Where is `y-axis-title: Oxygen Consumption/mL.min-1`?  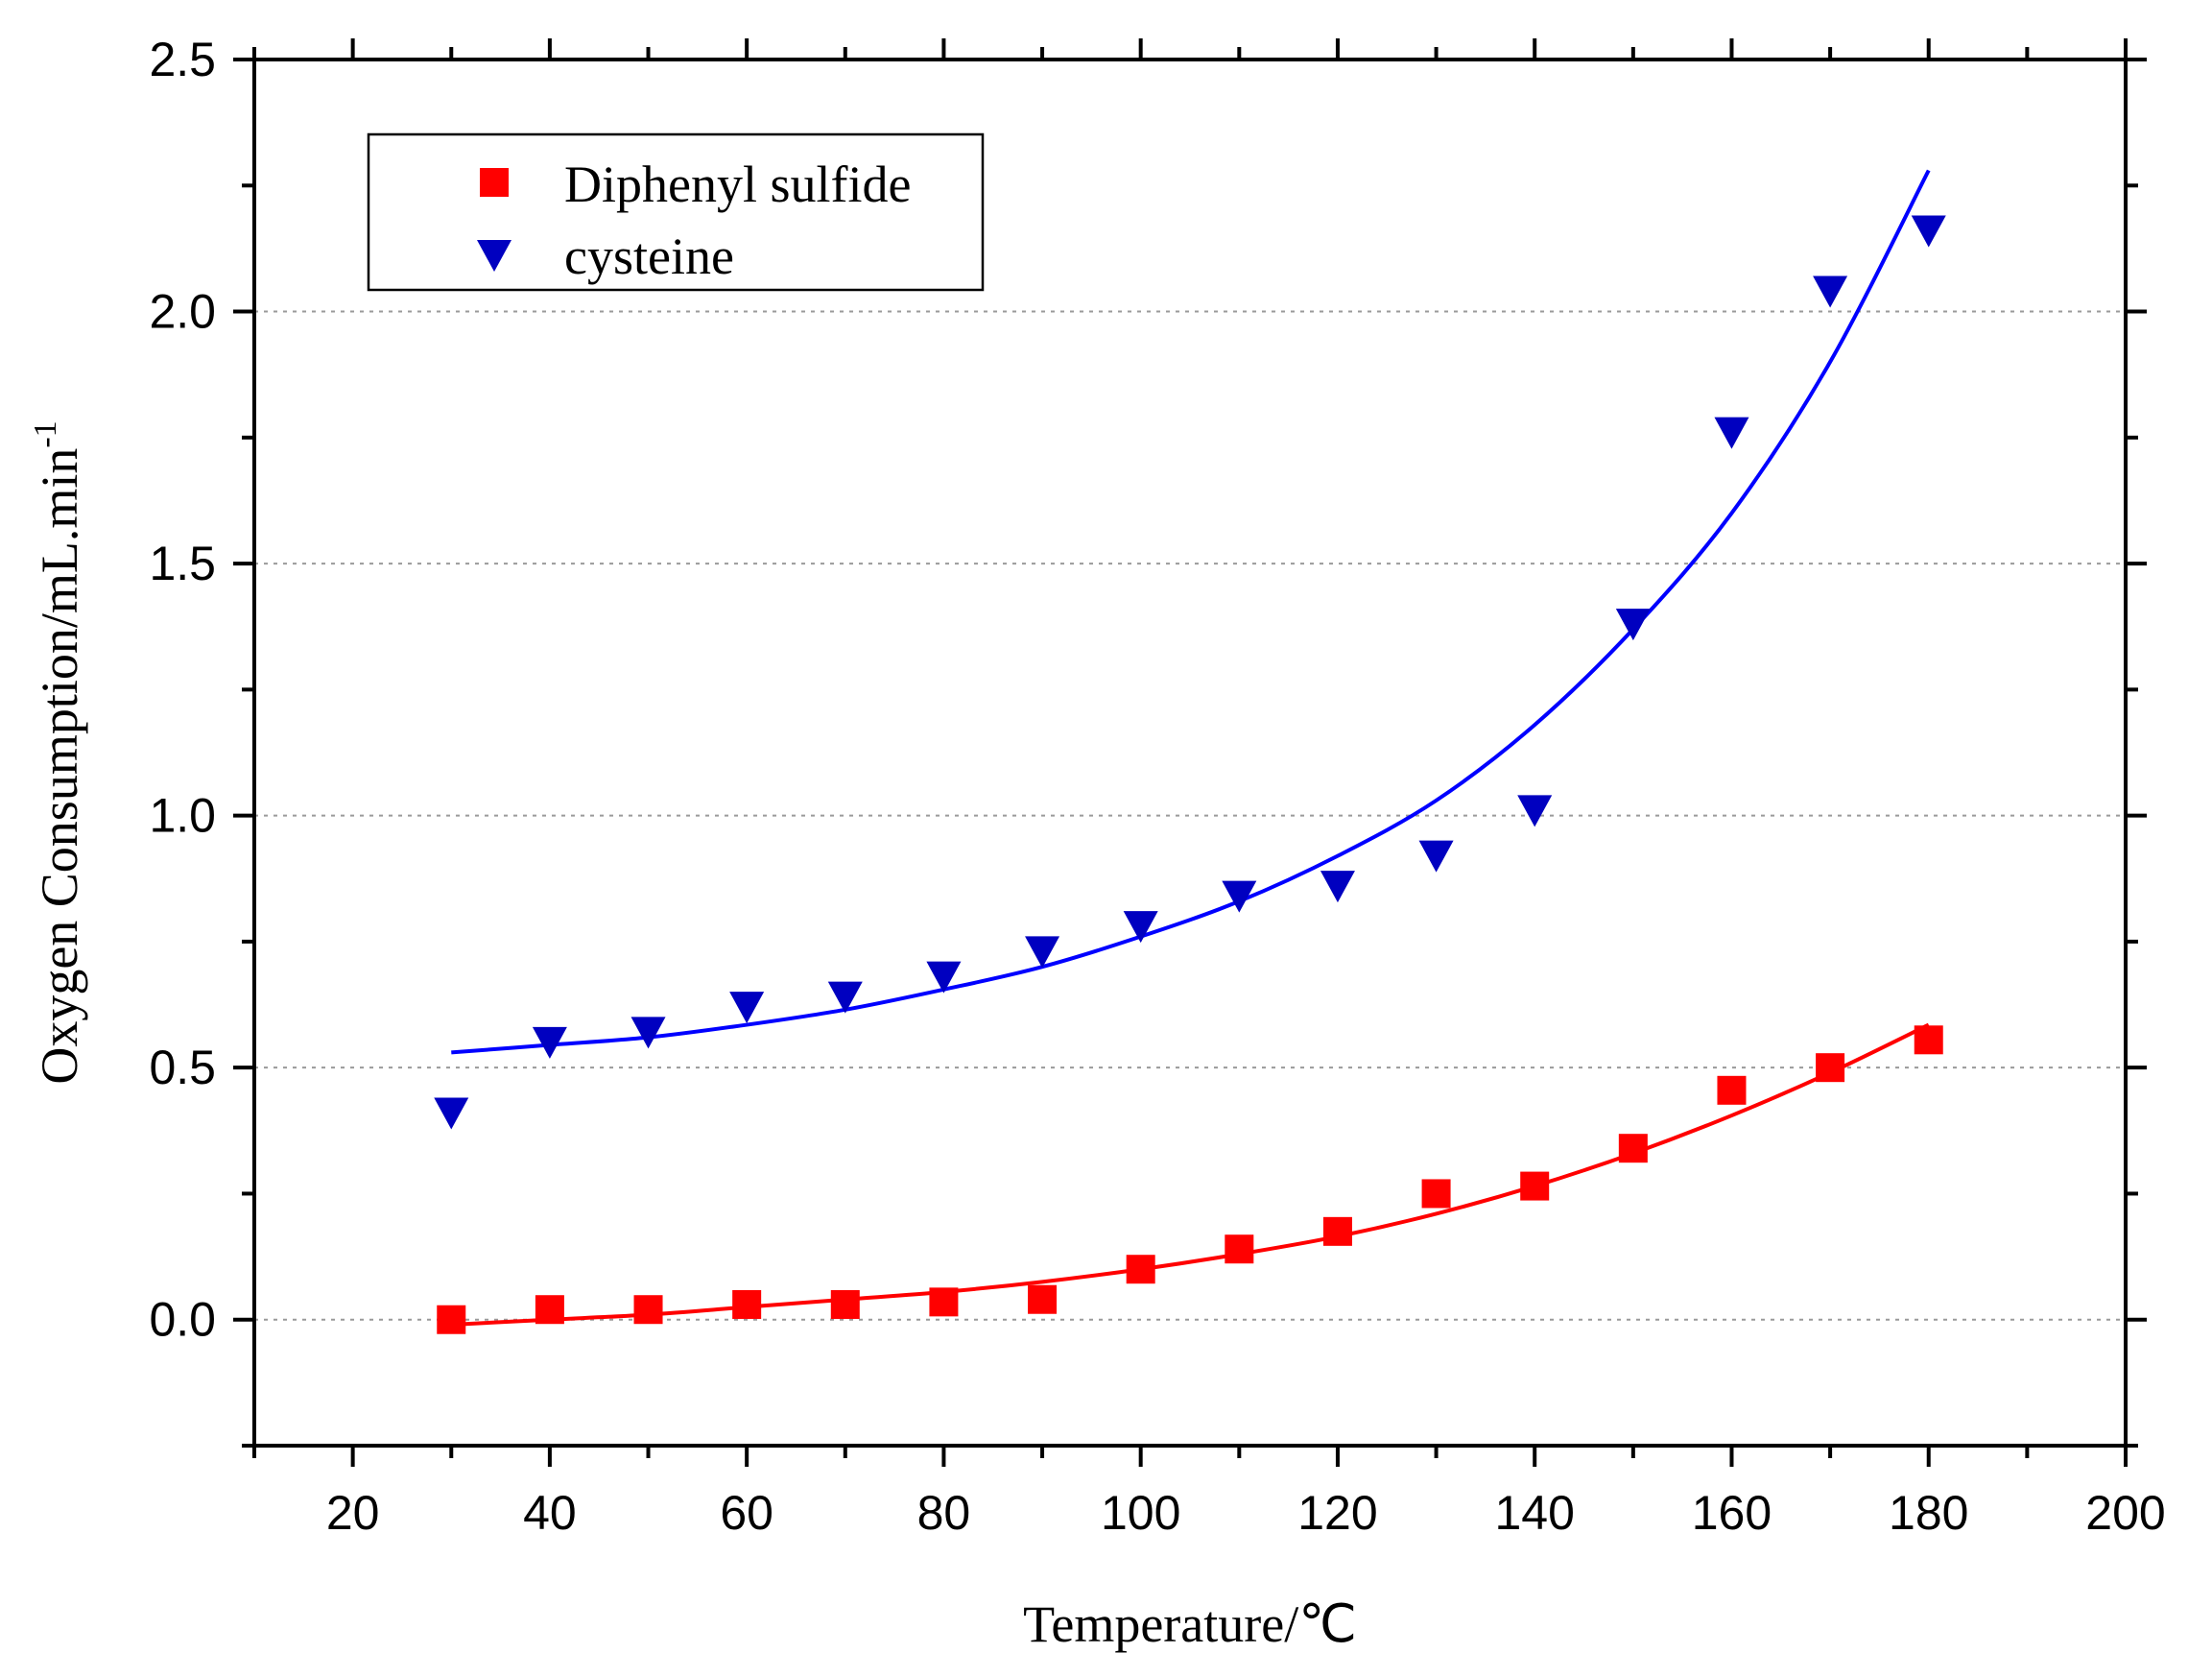
y-axis-title: Oxygen Consumption/mL.min-1 is located at coordinates (58, 752).